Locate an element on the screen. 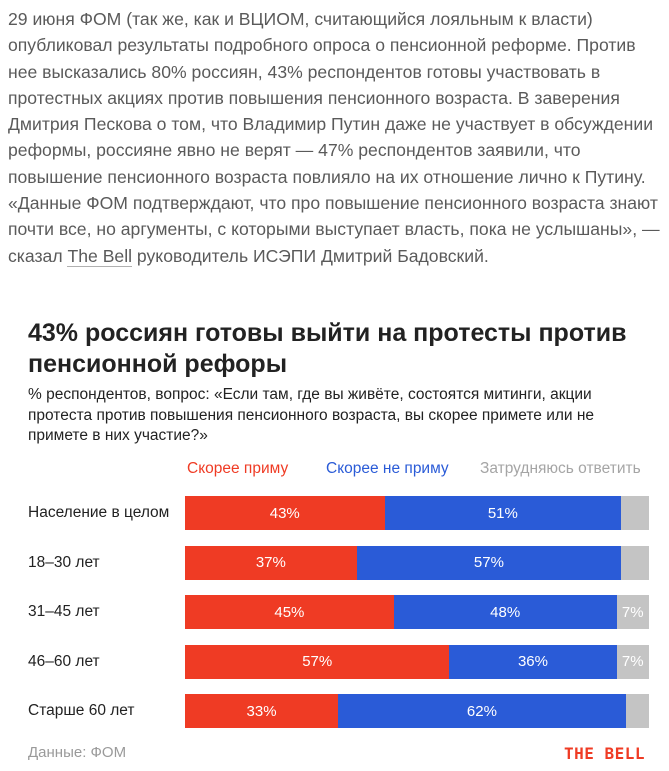 The height and width of the screenshot is (771, 669). legend-decline: Скорее не приму is located at coordinates (387, 468).